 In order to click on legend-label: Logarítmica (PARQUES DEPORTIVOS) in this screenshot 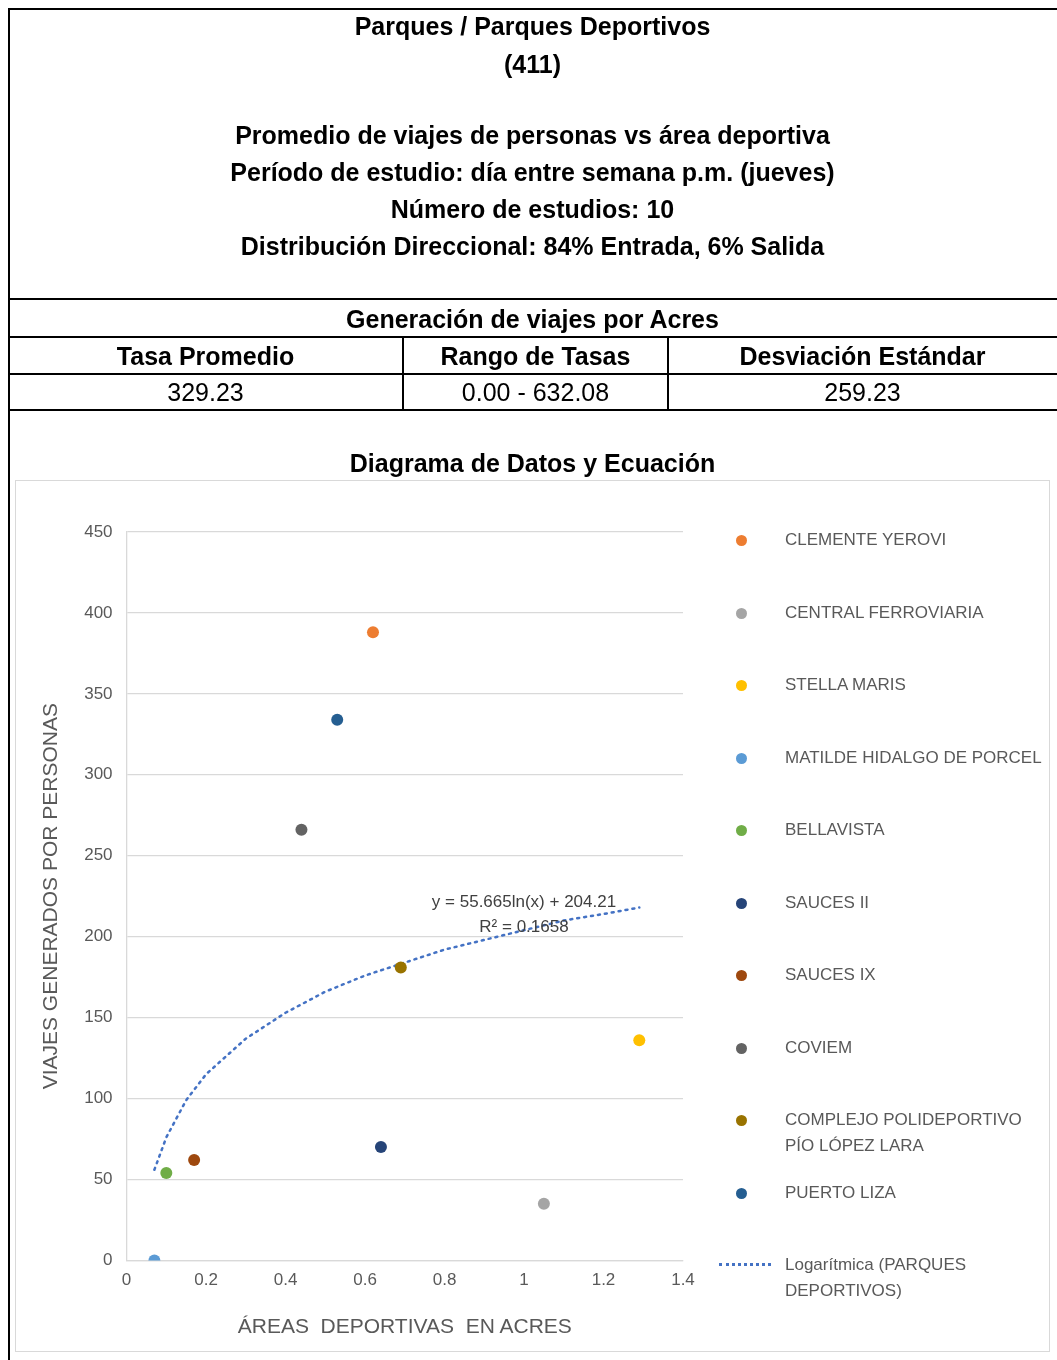, I will do `click(876, 1278)`.